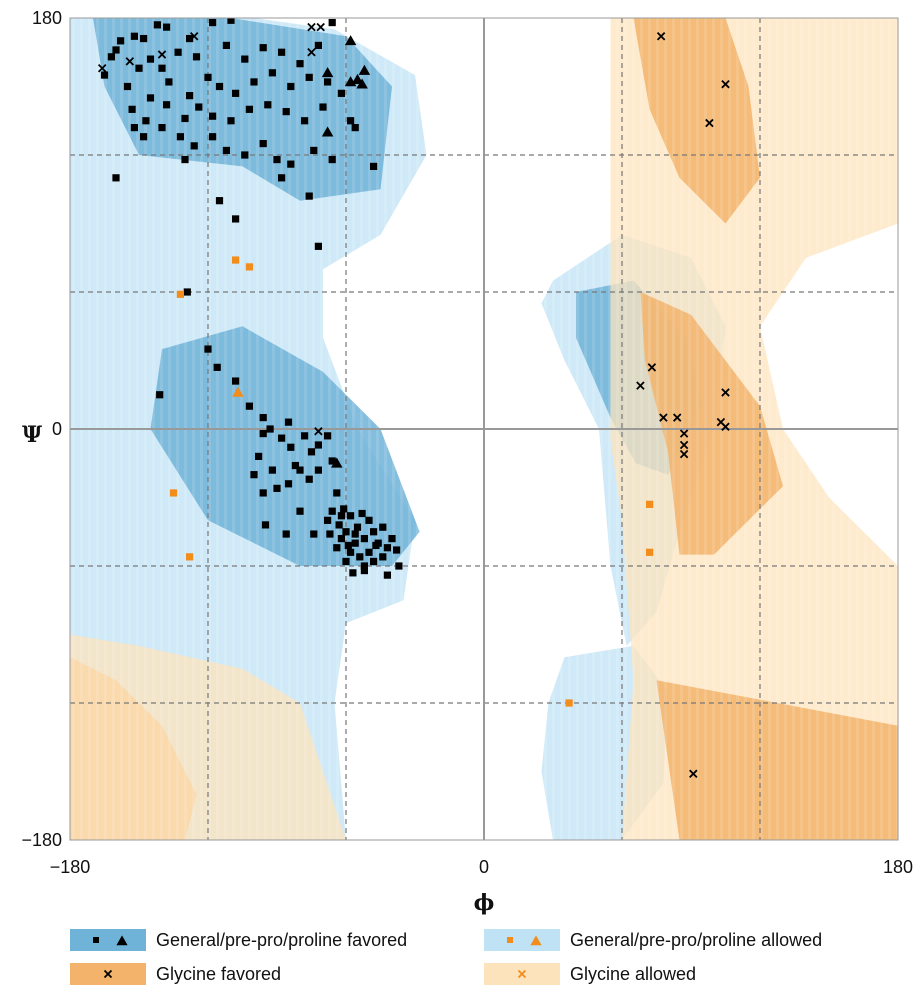 The width and height of the screenshot is (917, 990). I want to click on legend-item-glycine-favored: Glycine favored, so click(175, 974).